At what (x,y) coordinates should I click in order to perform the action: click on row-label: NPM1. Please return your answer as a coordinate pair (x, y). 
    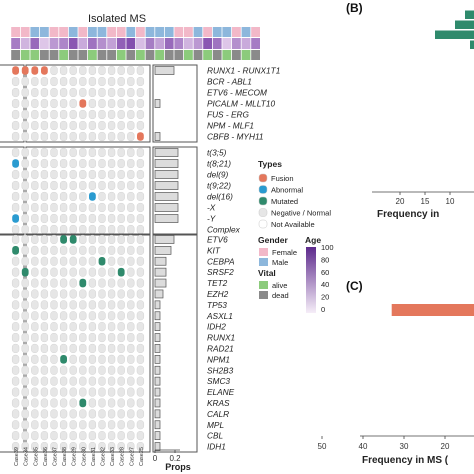
    Looking at the image, I should click on (218, 359).